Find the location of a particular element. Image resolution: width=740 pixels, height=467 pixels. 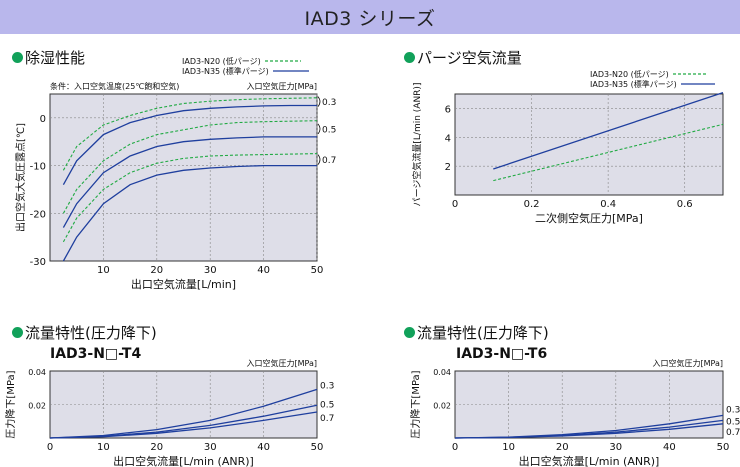

purge-y-tick-label: 4 is located at coordinates (448, 138).